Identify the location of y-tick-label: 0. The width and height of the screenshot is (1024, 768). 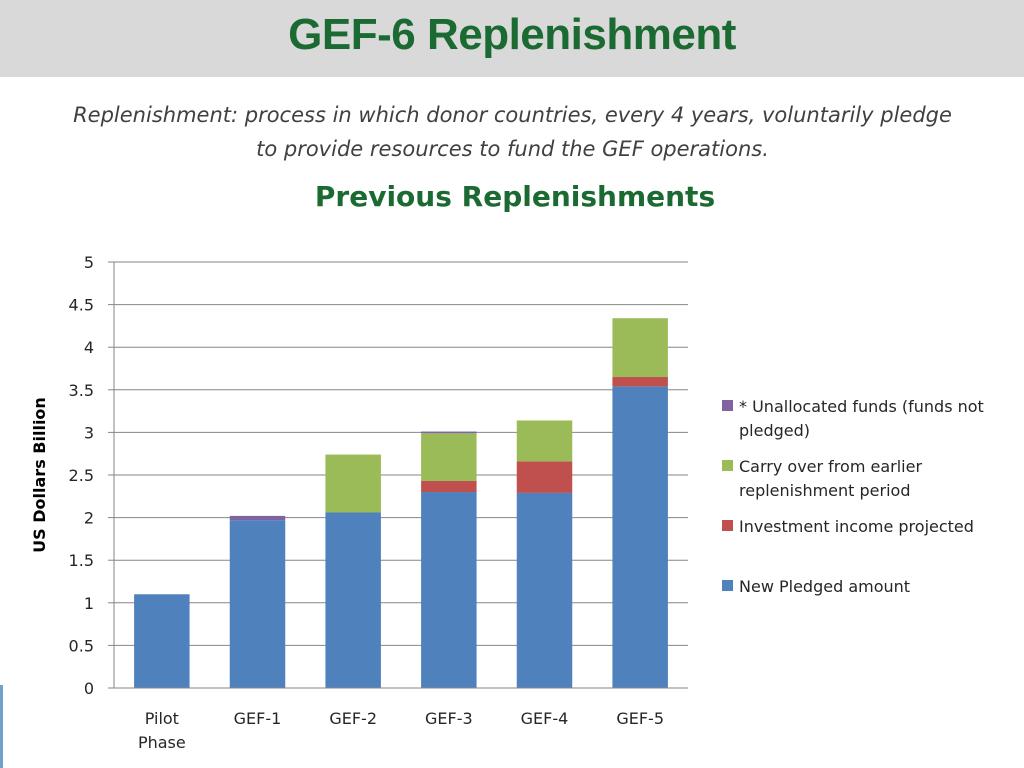
(89, 688).